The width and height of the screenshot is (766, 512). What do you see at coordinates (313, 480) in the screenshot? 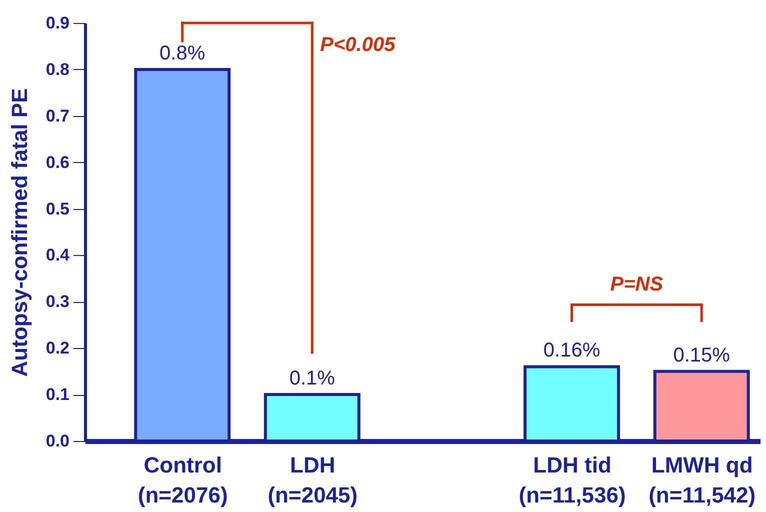
I see `x-tick-label: LDH (n=2045)` at bounding box center [313, 480].